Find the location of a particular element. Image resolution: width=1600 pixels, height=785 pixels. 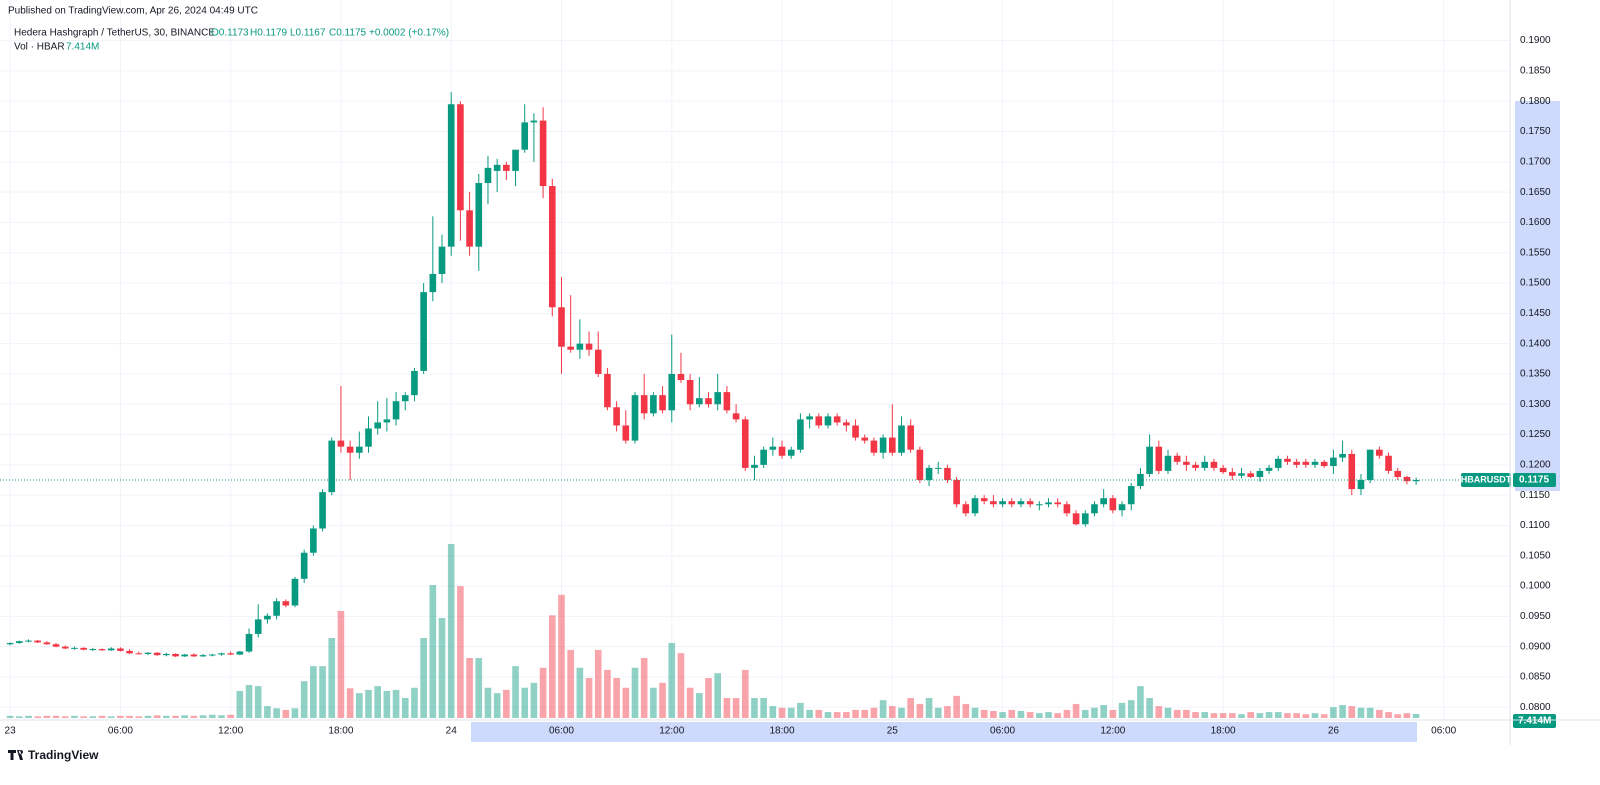

x-tick-label: 24 is located at coordinates (452, 731).